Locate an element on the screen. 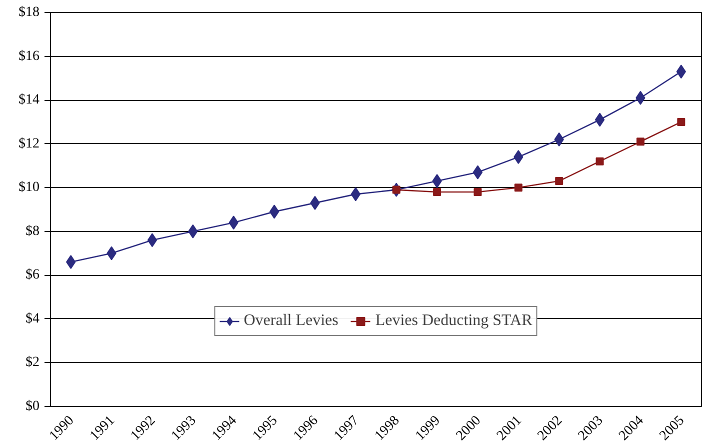 Image resolution: width=709 pixels, height=447 pixels. y-tick-label: $18 is located at coordinates (29, 12).